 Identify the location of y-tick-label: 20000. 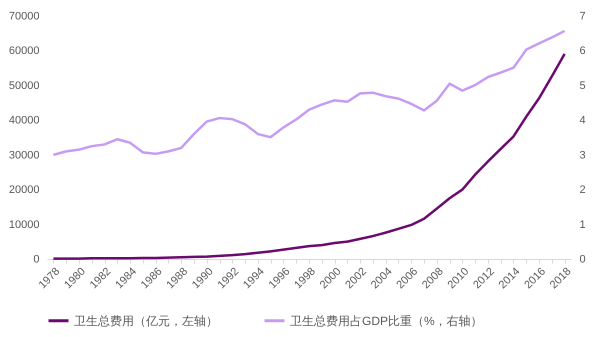
(24, 190).